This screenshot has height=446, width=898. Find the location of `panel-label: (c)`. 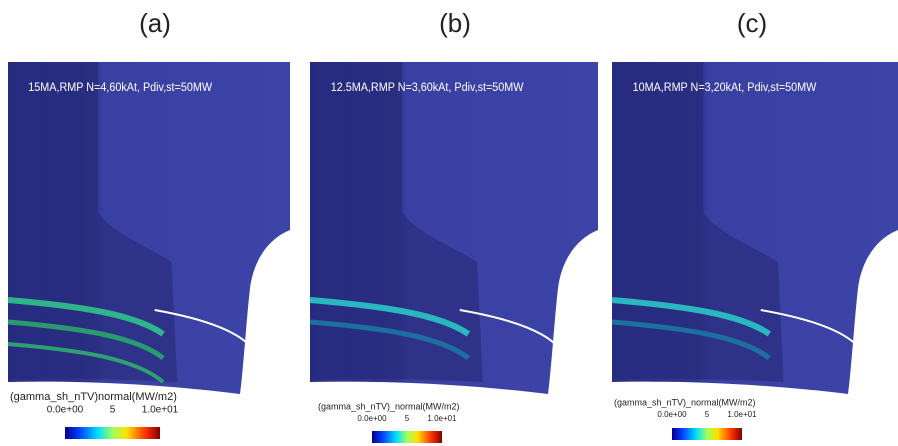

panel-label: (c) is located at coordinates (752, 23).